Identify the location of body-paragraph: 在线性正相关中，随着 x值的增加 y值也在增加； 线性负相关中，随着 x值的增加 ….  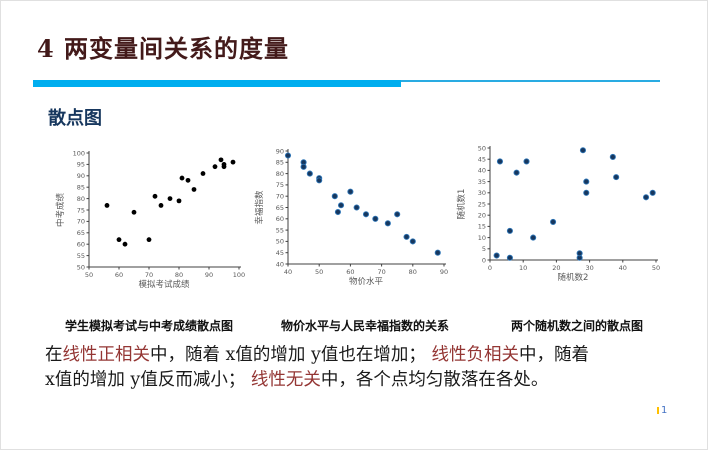
(361, 368).